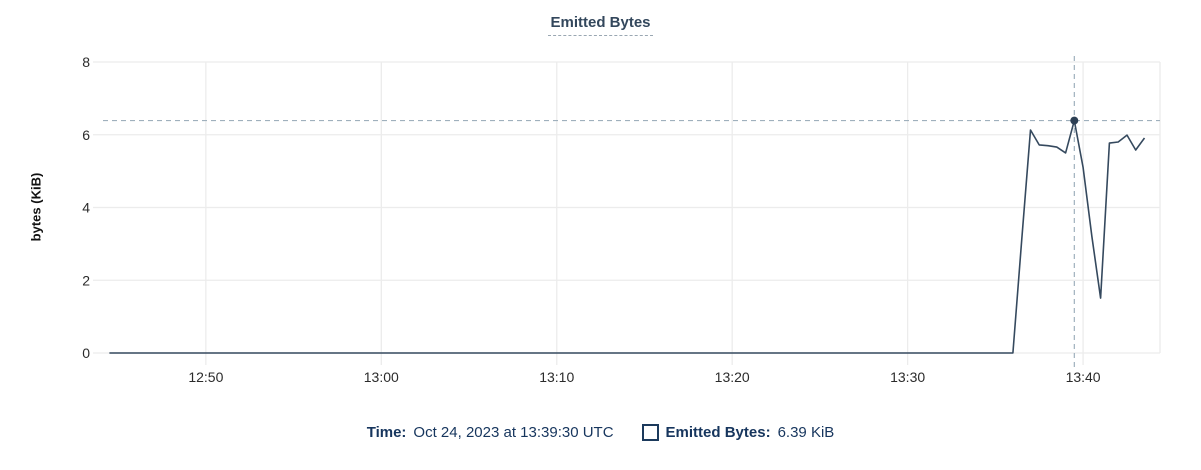 The width and height of the screenshot is (1201, 470). I want to click on highlight-point, so click(1074, 120).